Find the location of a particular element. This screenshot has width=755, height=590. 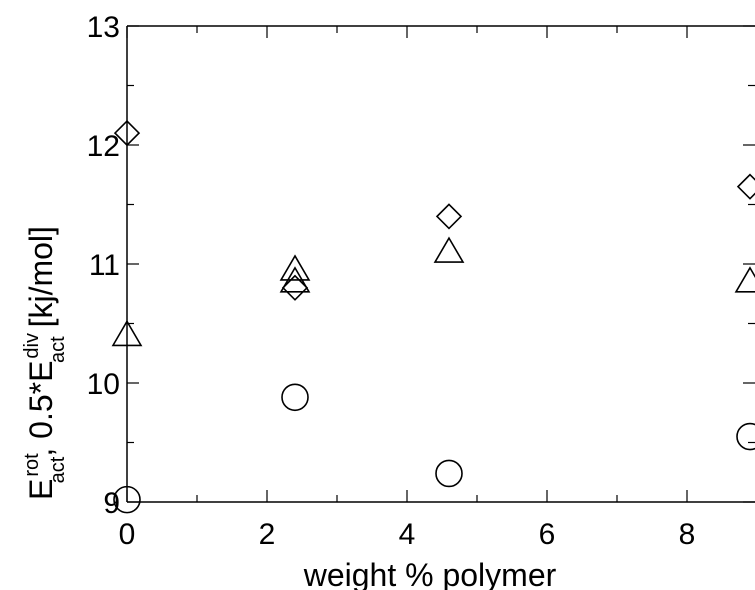

x-tick-label: 4 is located at coordinates (407, 534).